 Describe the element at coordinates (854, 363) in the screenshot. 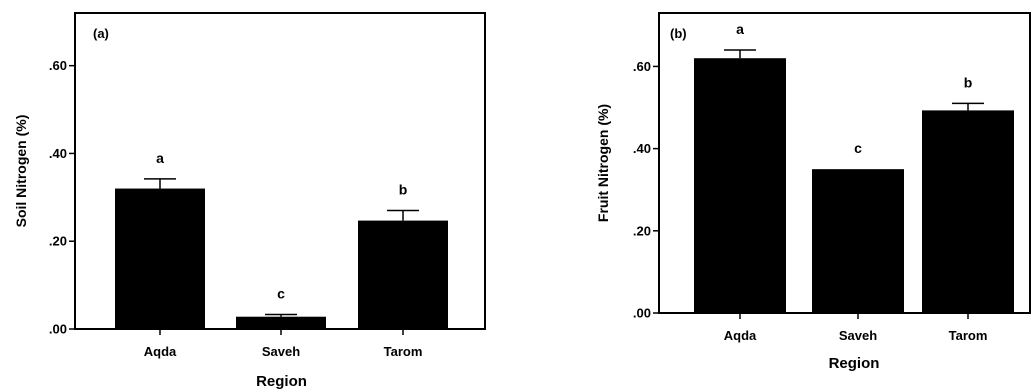

I see `panel-b-x-axis-title: Region` at that location.